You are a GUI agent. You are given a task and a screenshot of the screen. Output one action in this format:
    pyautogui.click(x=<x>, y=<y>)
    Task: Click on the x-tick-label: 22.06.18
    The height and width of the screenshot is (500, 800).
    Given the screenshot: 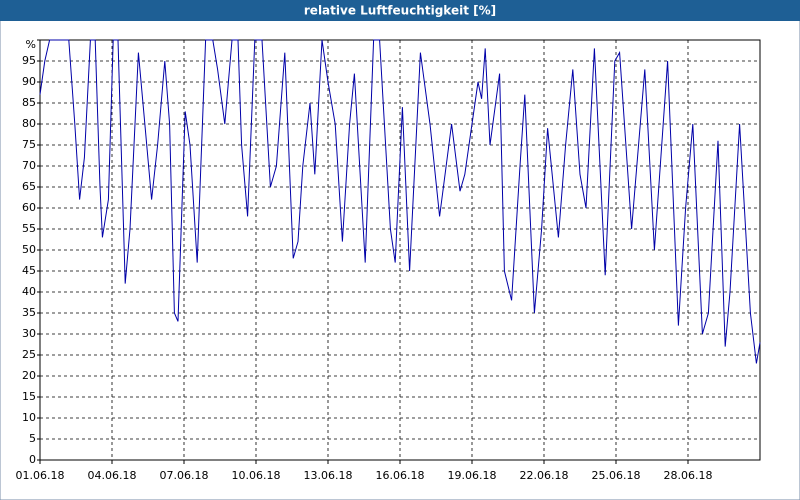 What is the action you would take?
    pyautogui.click(x=544, y=475)
    